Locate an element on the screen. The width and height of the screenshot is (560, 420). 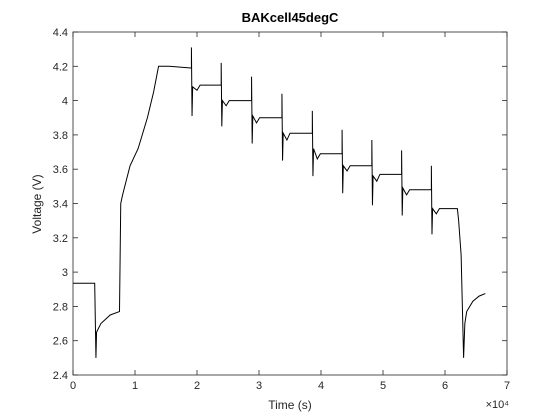
x-tick-label: 6 is located at coordinates (445, 386).